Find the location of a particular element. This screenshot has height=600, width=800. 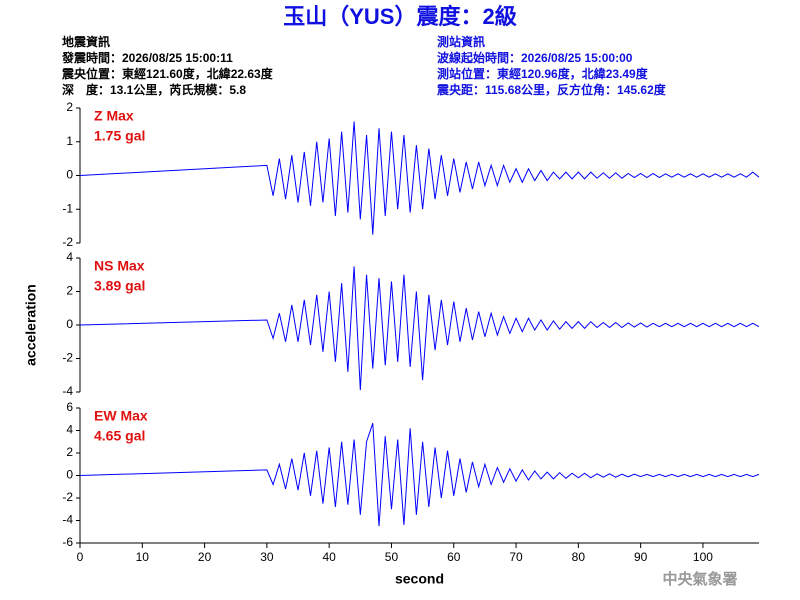

info-line: 測站位置：東經120.96度，北緯23.49度 is located at coordinates (543, 73).